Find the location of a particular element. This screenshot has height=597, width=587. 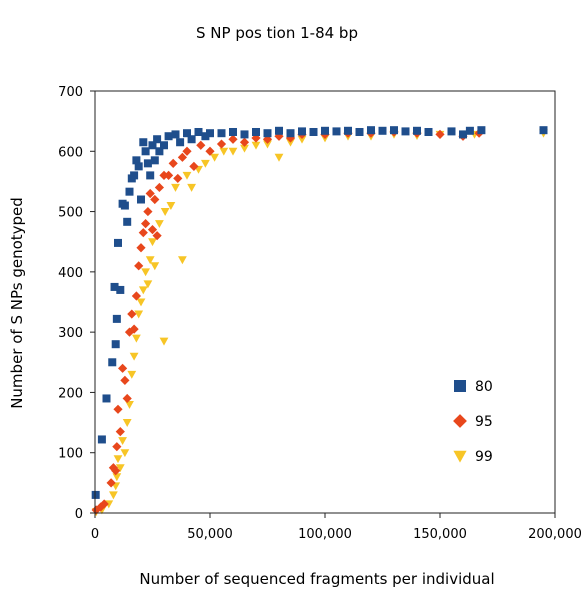

y-tick-label: 500 is located at coordinates (70, 213).